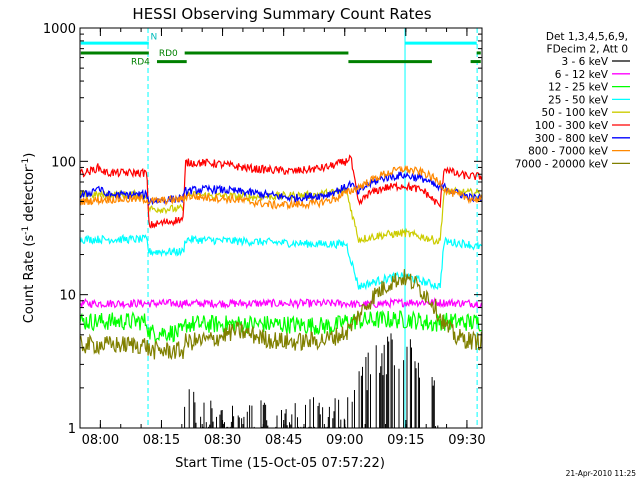 The width and height of the screenshot is (640, 480). What do you see at coordinates (153, 37) in the screenshot?
I see `flag-n-label: N` at bounding box center [153, 37].